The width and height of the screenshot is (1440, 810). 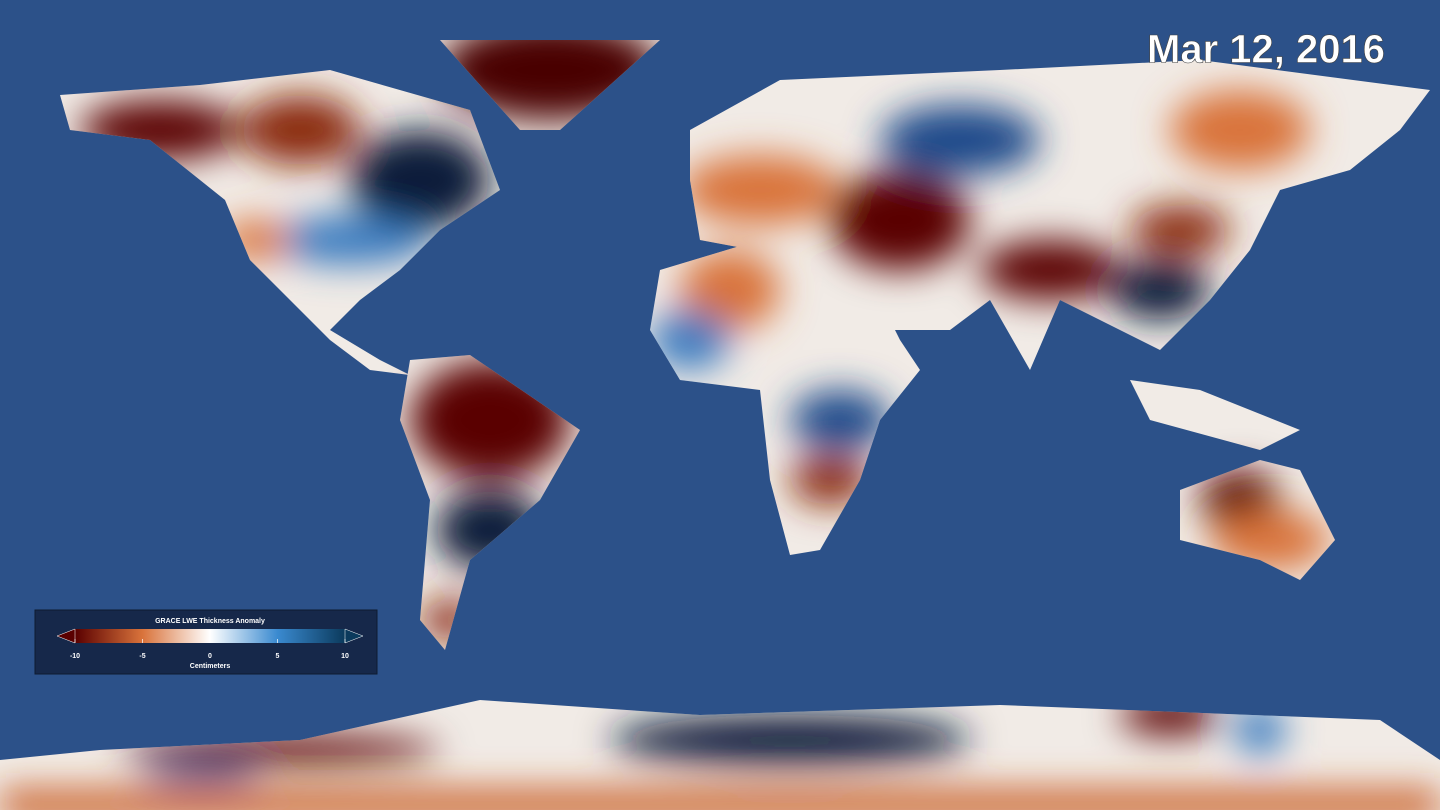 I want to click on colorbar-low-arrow, so click(x=66, y=636).